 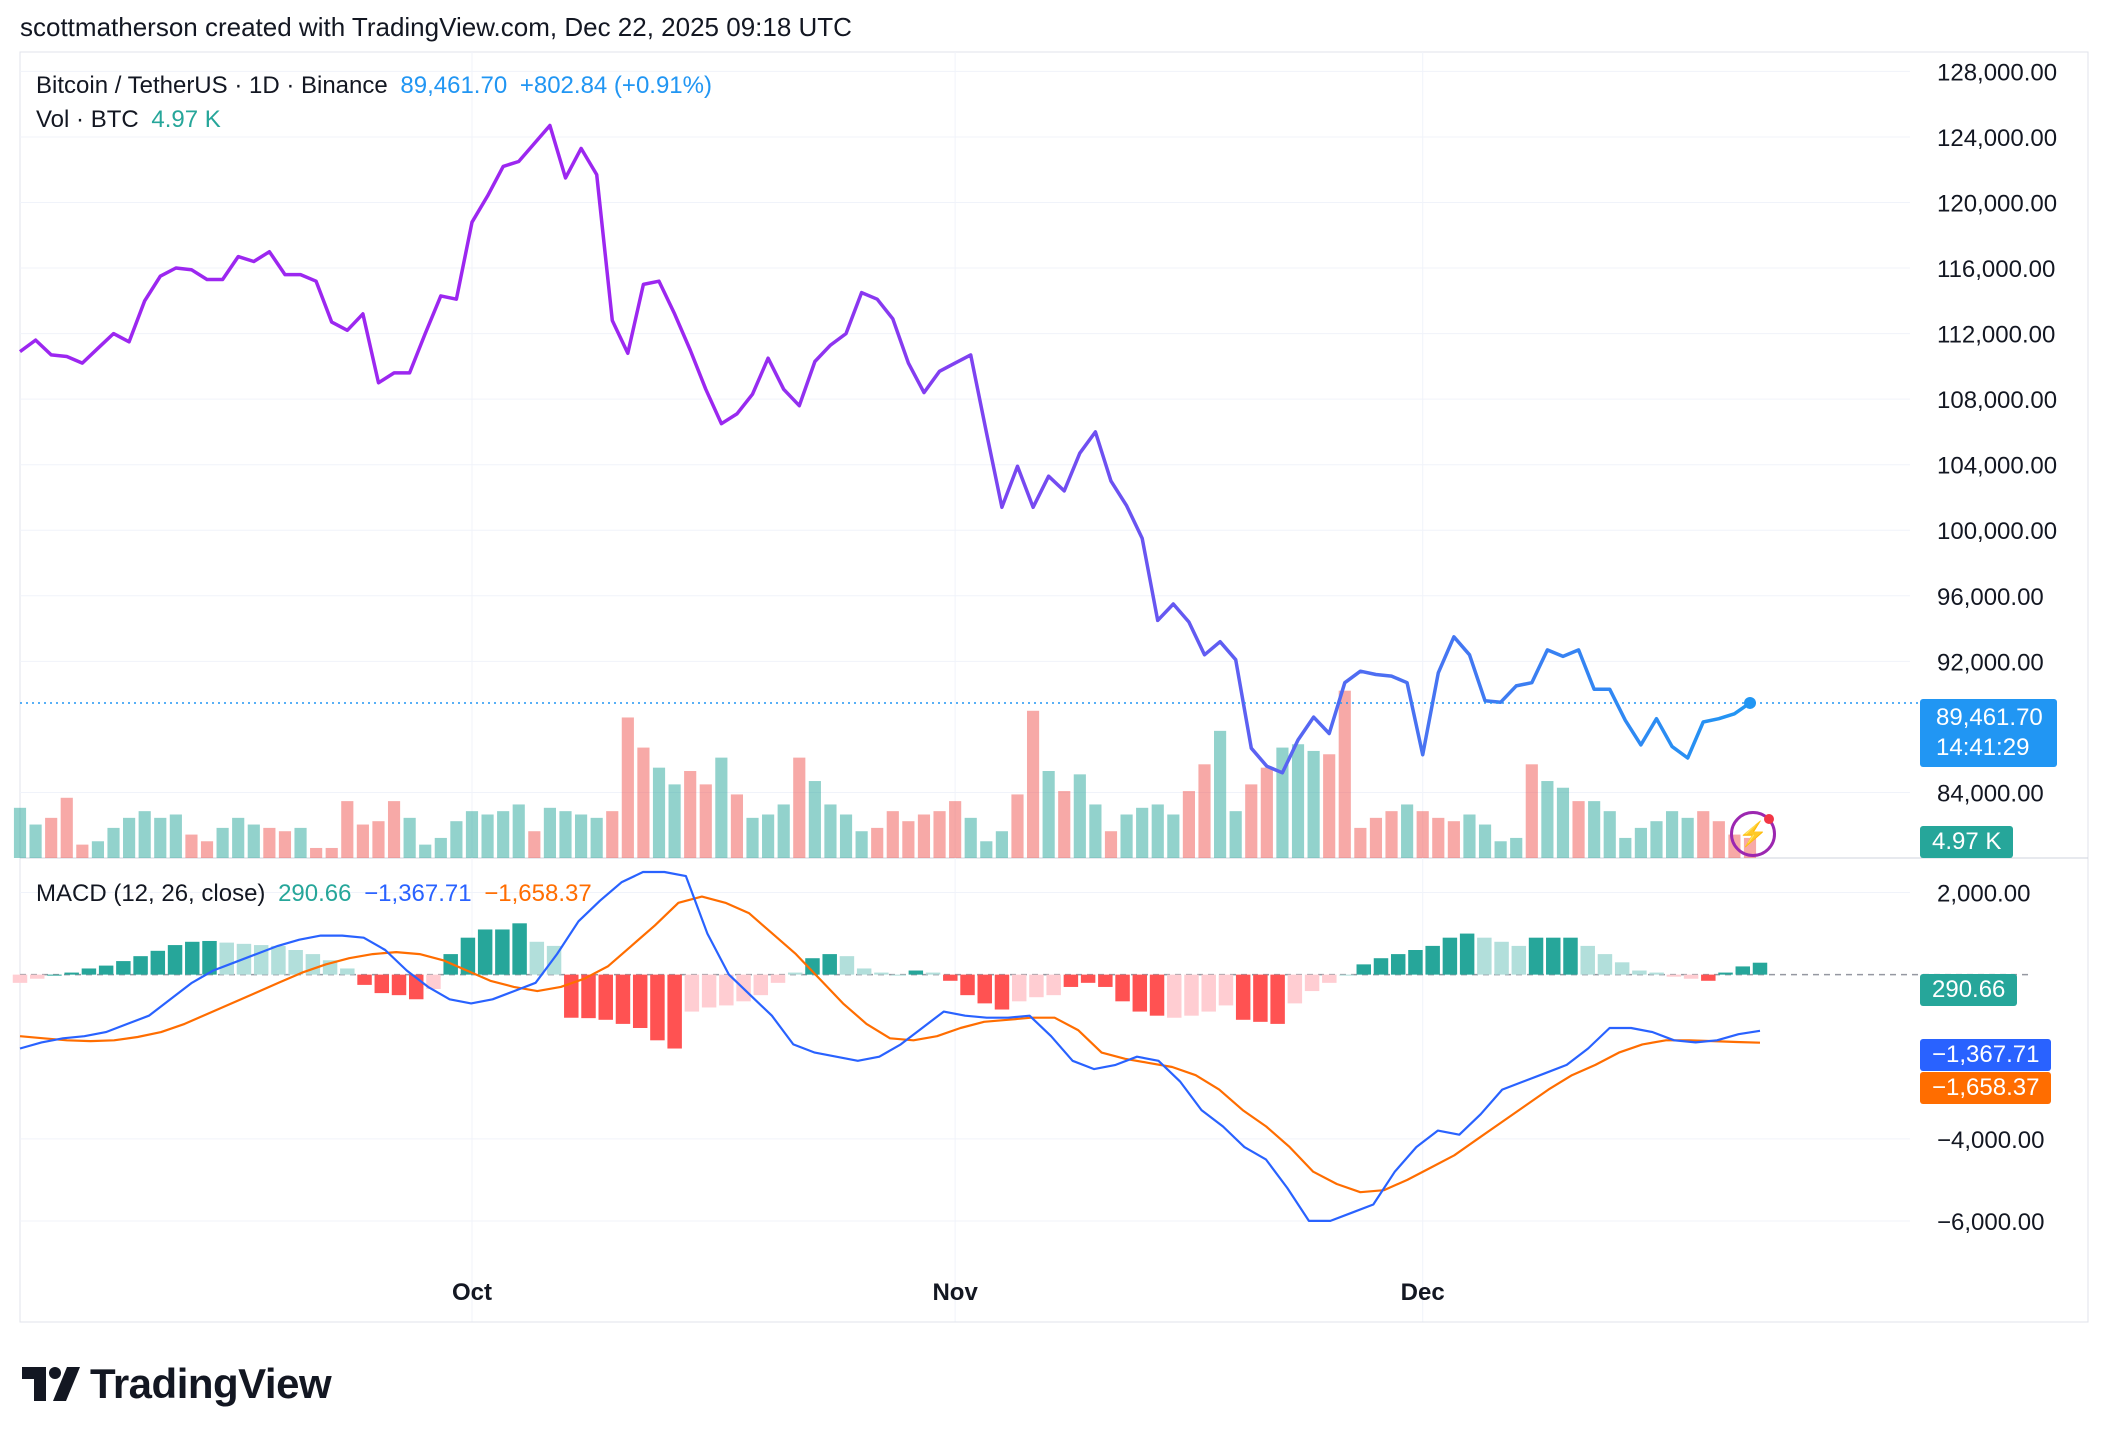 What do you see at coordinates (1997, 138) in the screenshot?
I see `price-axis-label: 124,000.00` at bounding box center [1997, 138].